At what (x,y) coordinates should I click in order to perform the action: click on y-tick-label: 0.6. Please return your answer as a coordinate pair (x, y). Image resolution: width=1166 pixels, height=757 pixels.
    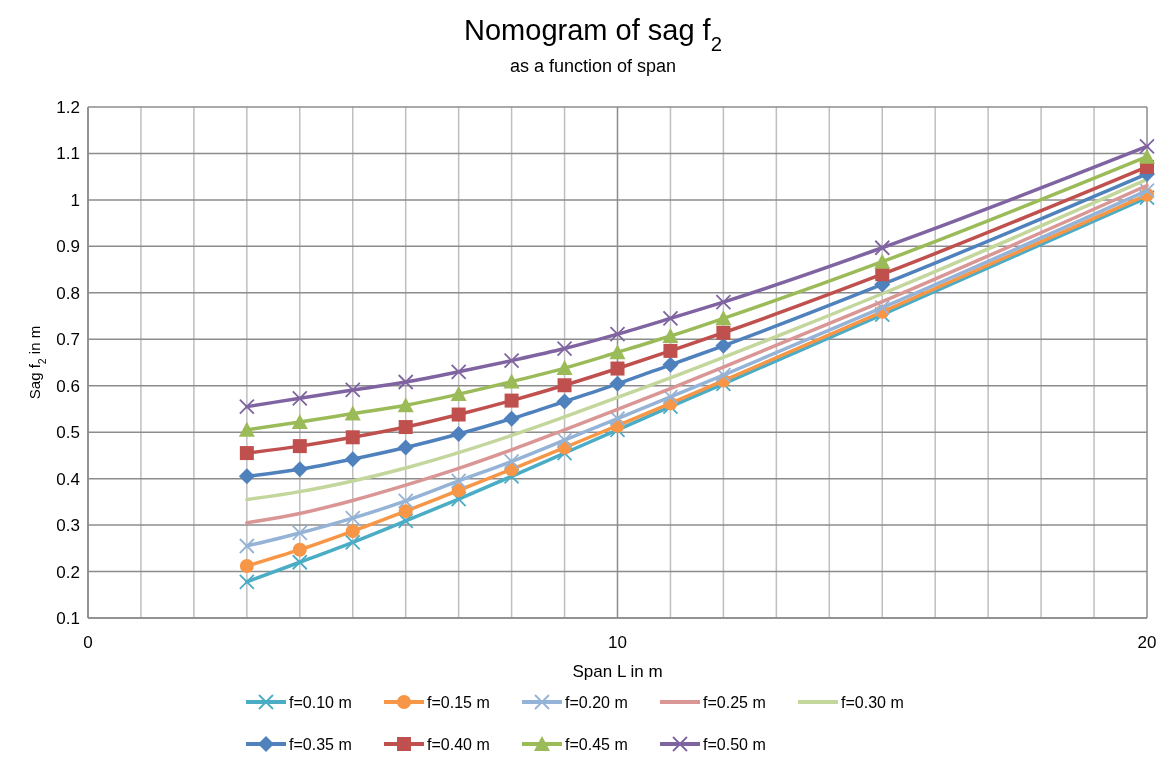
    Looking at the image, I should click on (68, 386).